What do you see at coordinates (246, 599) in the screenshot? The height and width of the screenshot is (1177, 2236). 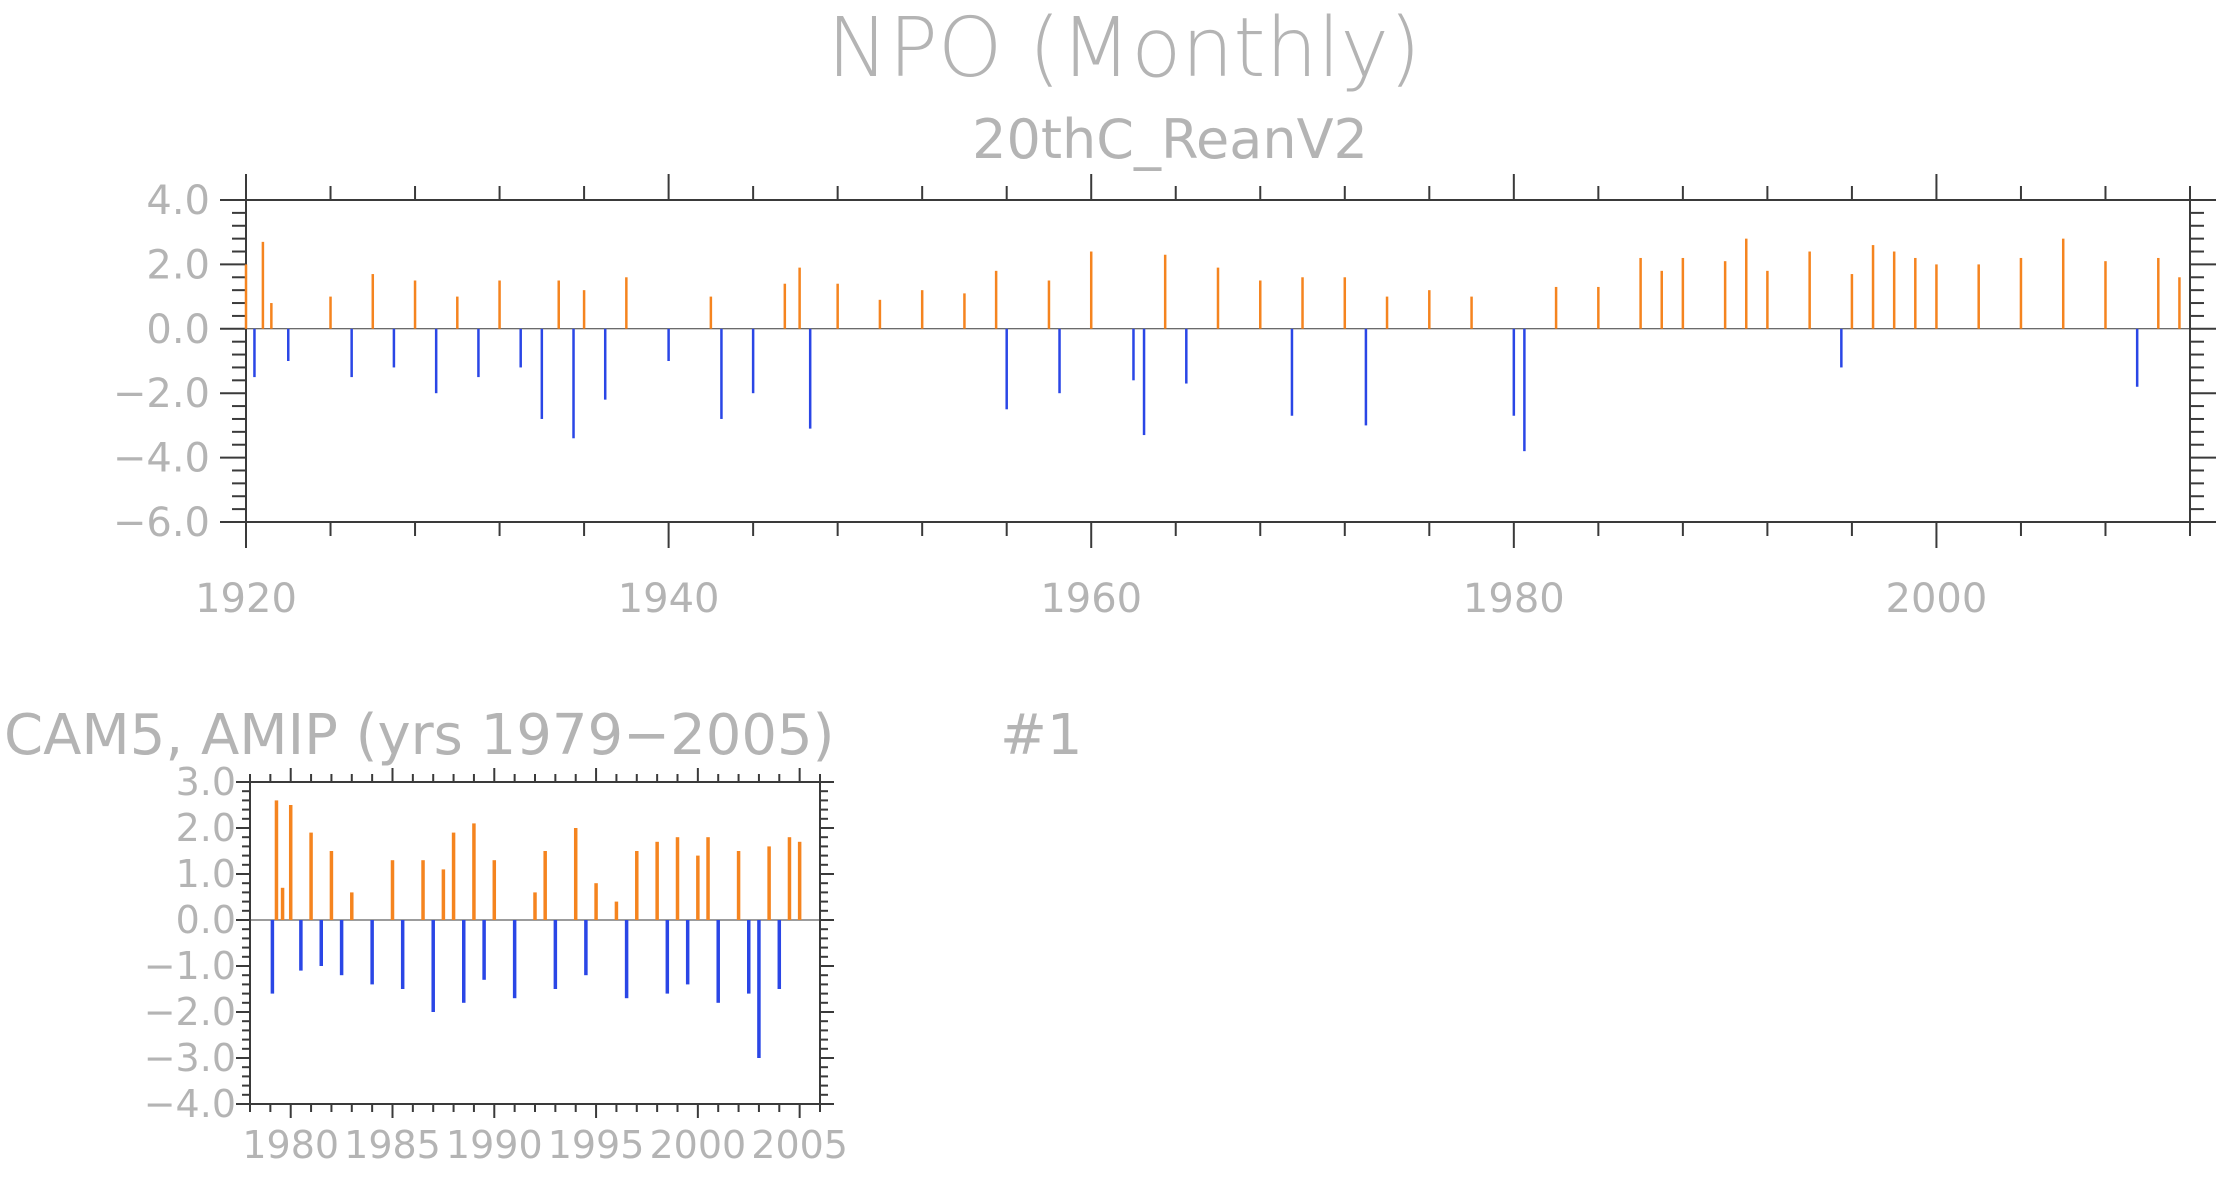 I see `xtick-label: 1920` at bounding box center [246, 599].